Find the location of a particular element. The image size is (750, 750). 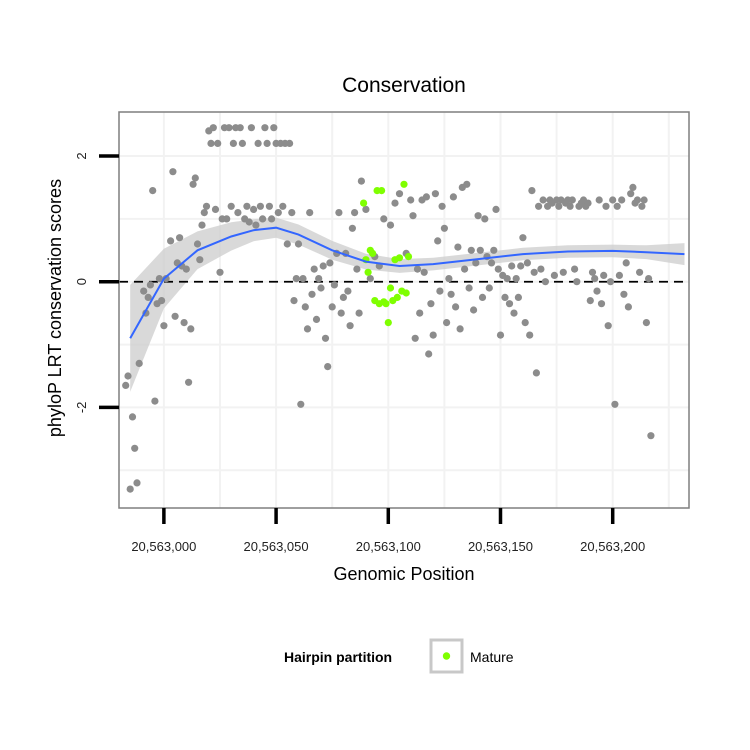

x-tick-label: 20,563,200 is located at coordinates (612, 546).